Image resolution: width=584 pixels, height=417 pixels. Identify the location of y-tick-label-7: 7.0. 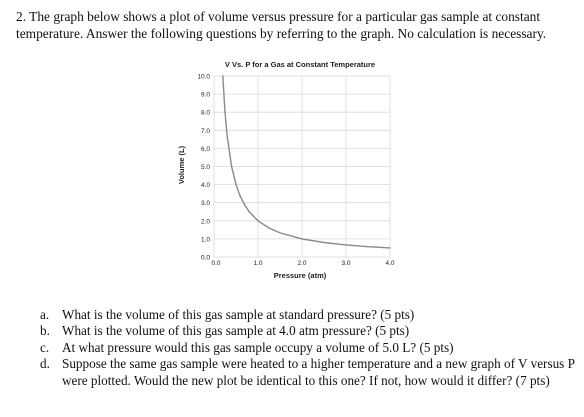
(205, 131).